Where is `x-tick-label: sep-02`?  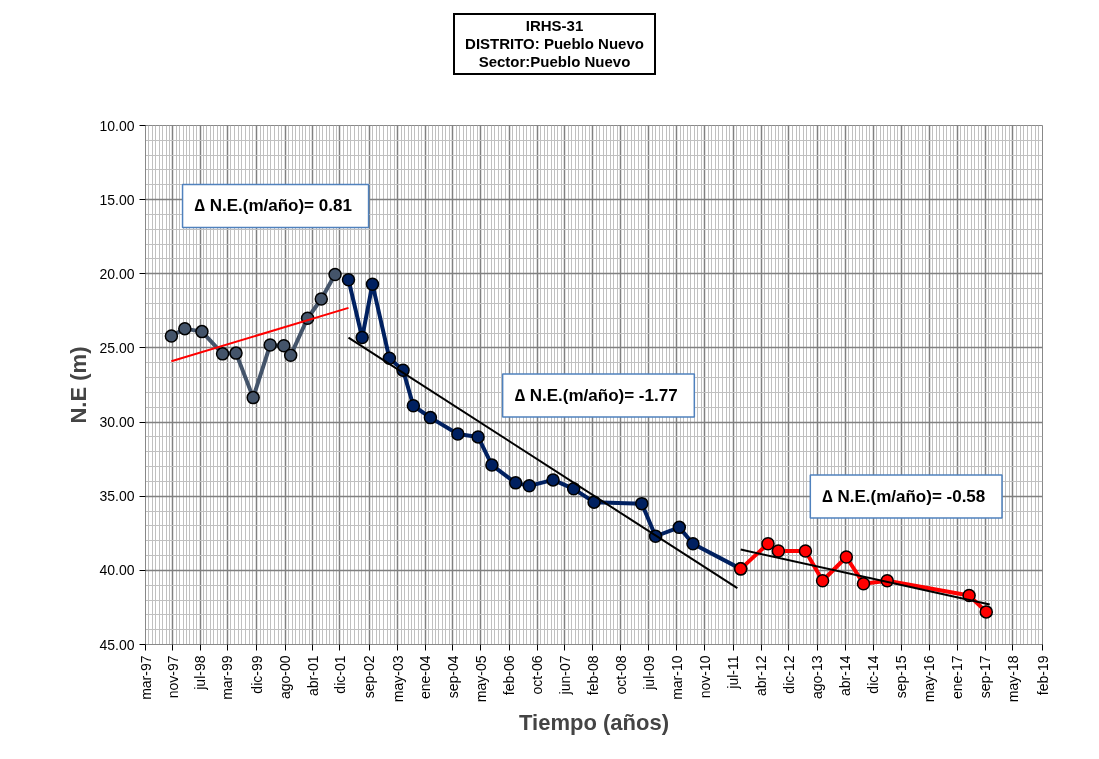 x-tick-label: sep-02 is located at coordinates (369, 677).